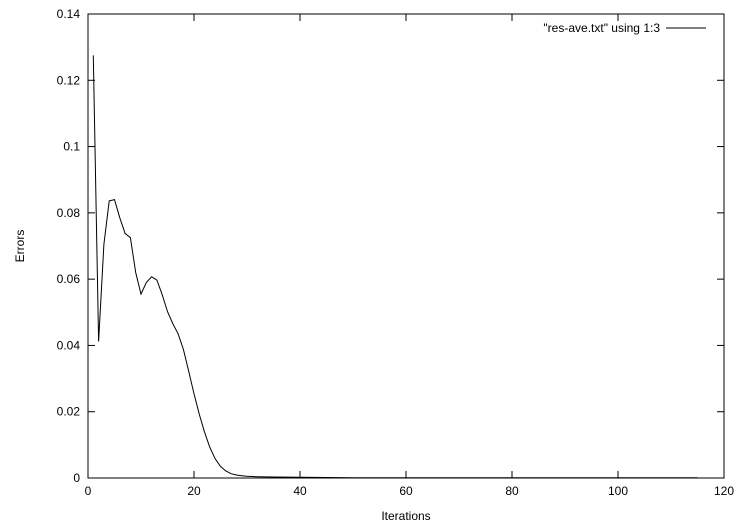 This screenshot has width=740, height=528. Describe the element at coordinates (20, 246) in the screenshot. I see `y-axis-label: Errors` at that location.